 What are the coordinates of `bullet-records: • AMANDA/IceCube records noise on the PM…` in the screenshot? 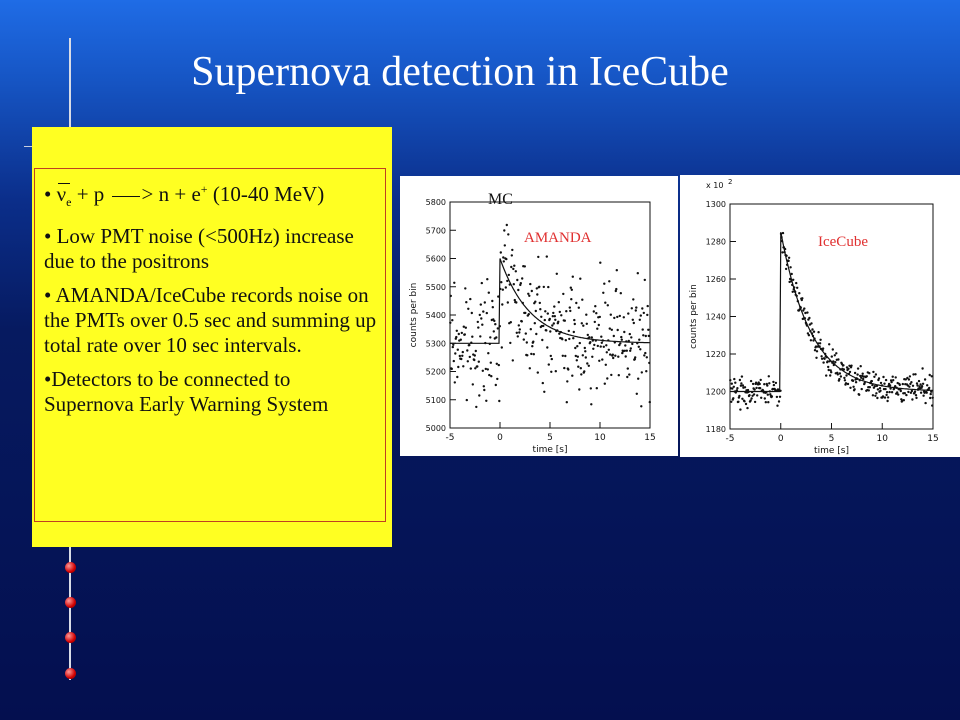 It's located at (210, 320).